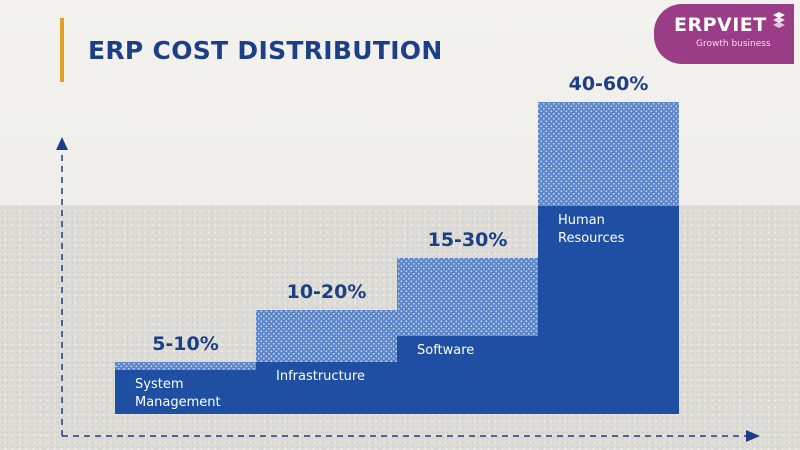 The width and height of the screenshot is (800, 450). Describe the element at coordinates (185, 392) in the screenshot. I see `bar-0-base` at that location.